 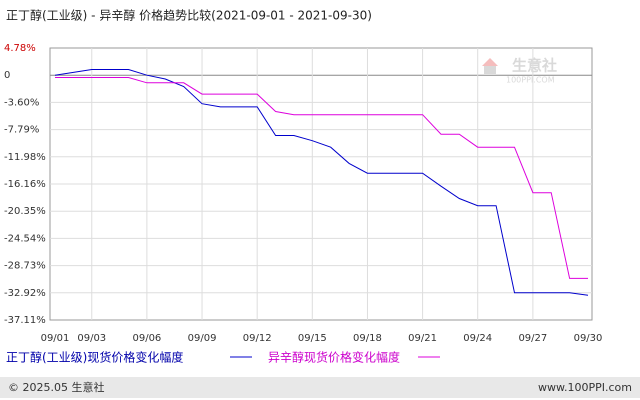 What do you see at coordinates (320, 387) in the screenshot?
I see `footer-bar` at bounding box center [320, 387].